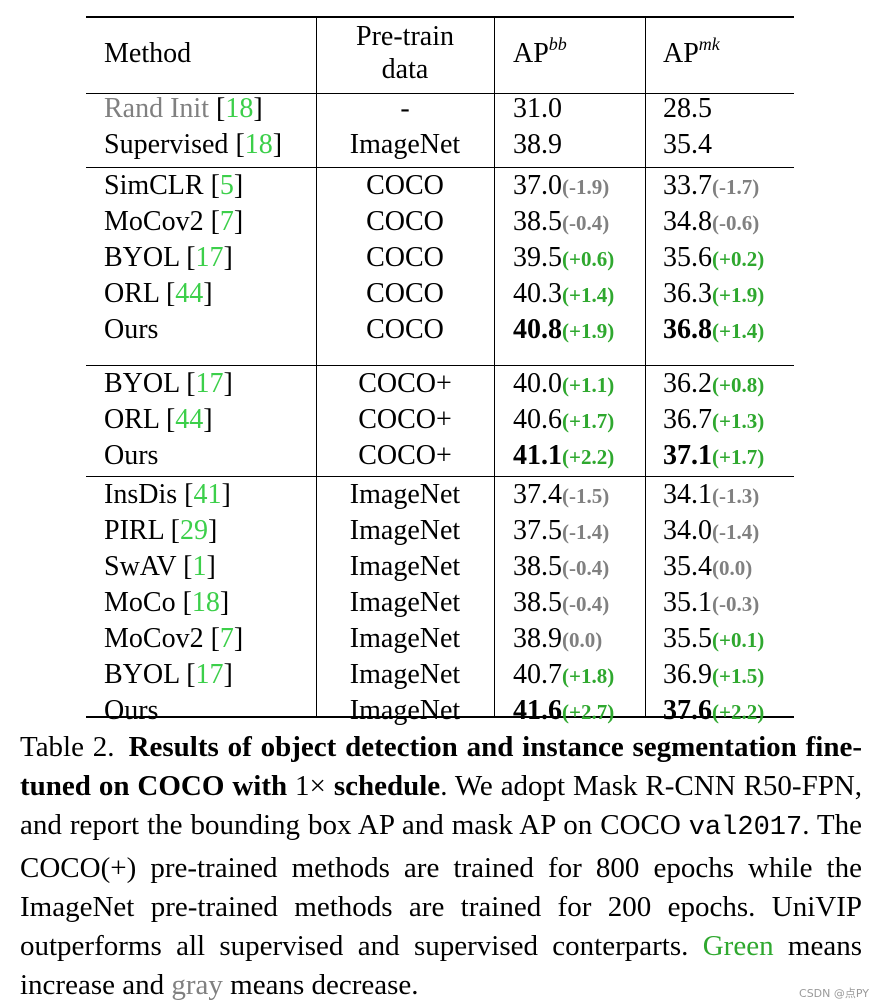  What do you see at coordinates (537, 329) in the screenshot?
I see `ap-value: 40.8` at bounding box center [537, 329].